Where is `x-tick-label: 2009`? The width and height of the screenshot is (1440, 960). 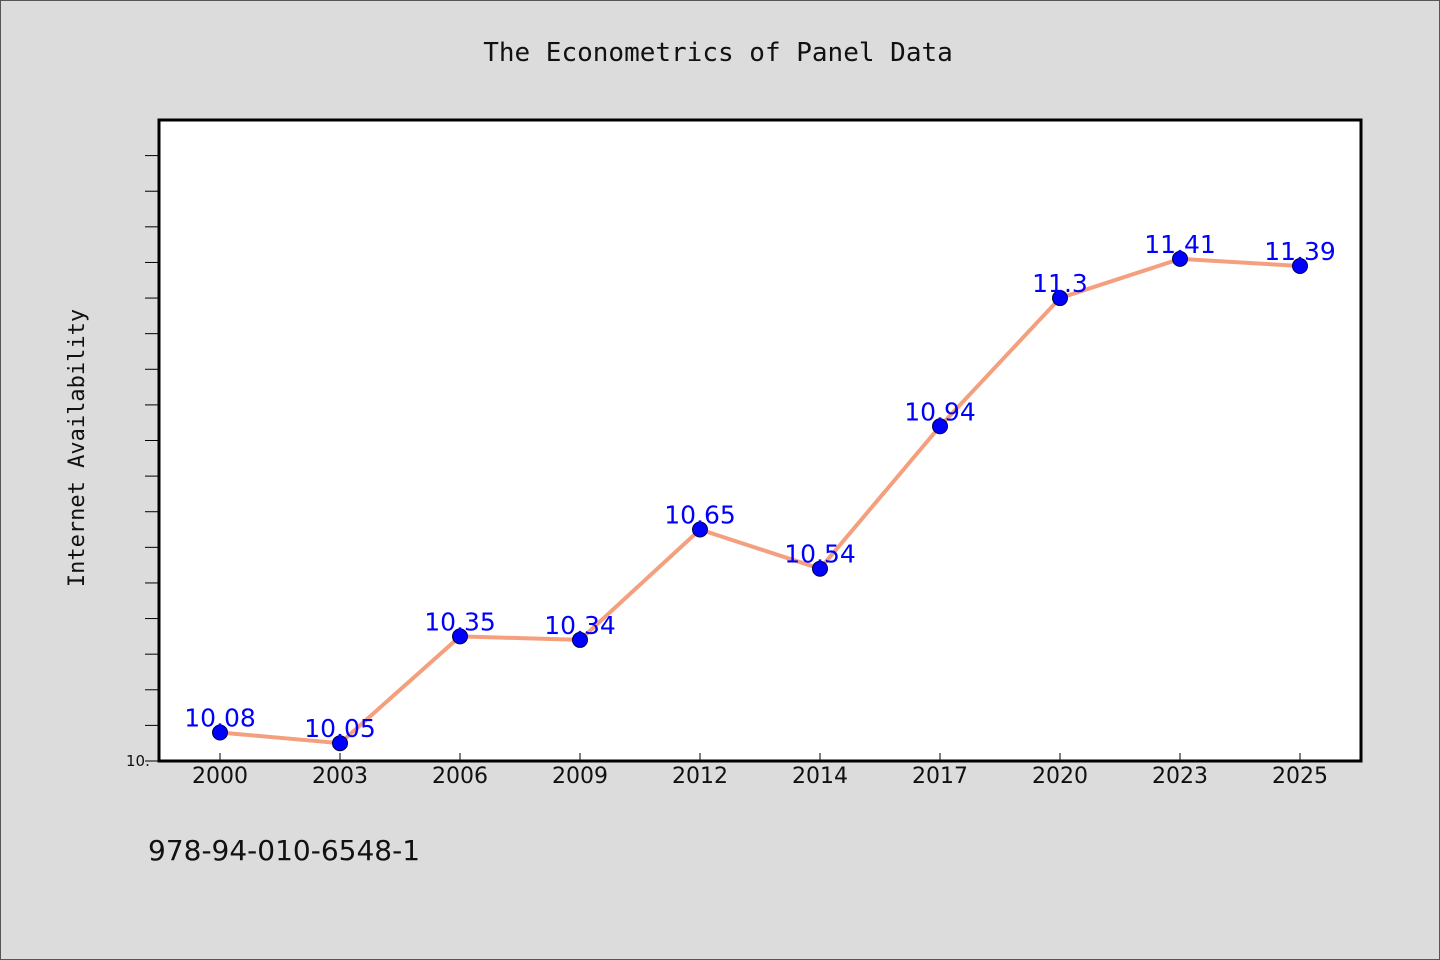 x-tick-label: 2009 is located at coordinates (580, 776).